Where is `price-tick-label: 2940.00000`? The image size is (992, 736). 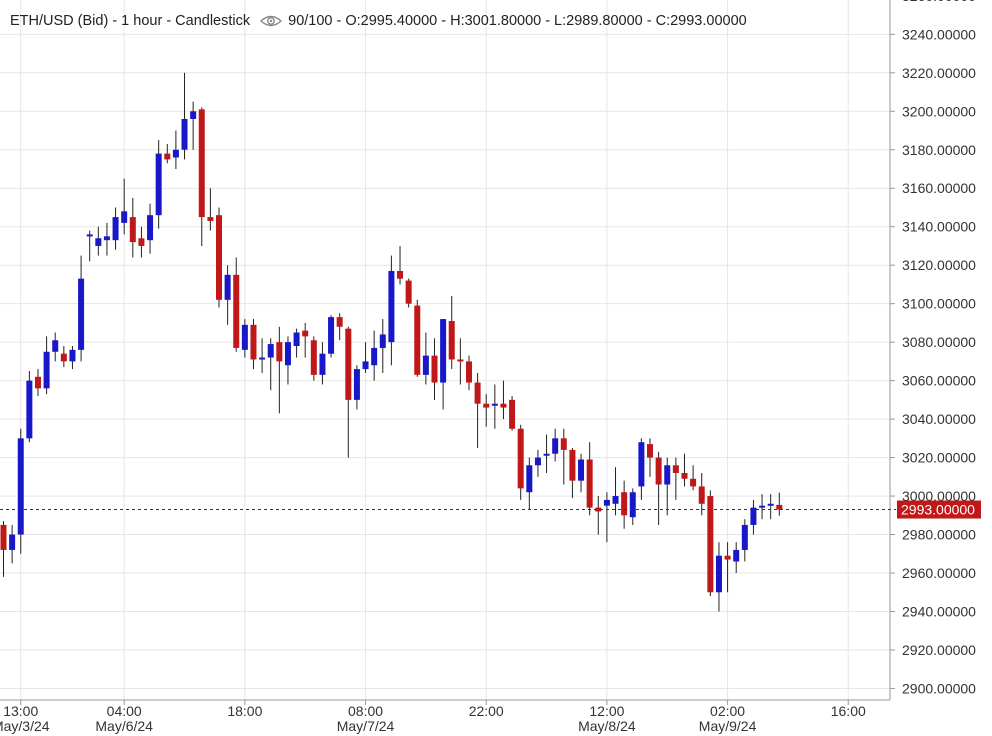
price-tick-label: 2940.00000 is located at coordinates (939, 612).